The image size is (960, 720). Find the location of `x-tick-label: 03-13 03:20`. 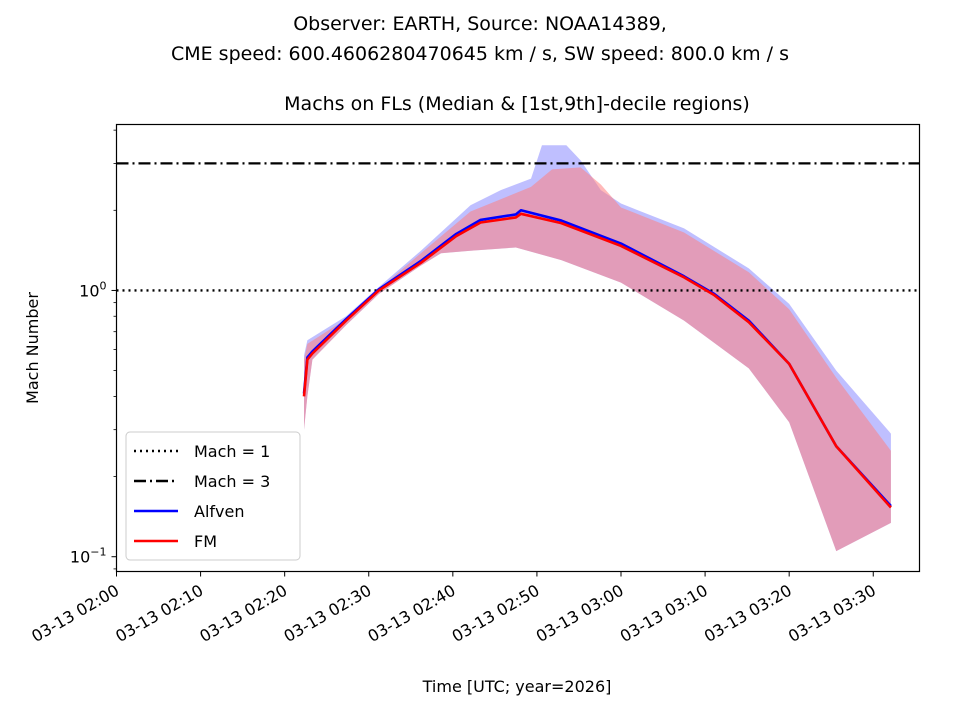

x-tick-label: 03-13 03:20 is located at coordinates (748, 613).